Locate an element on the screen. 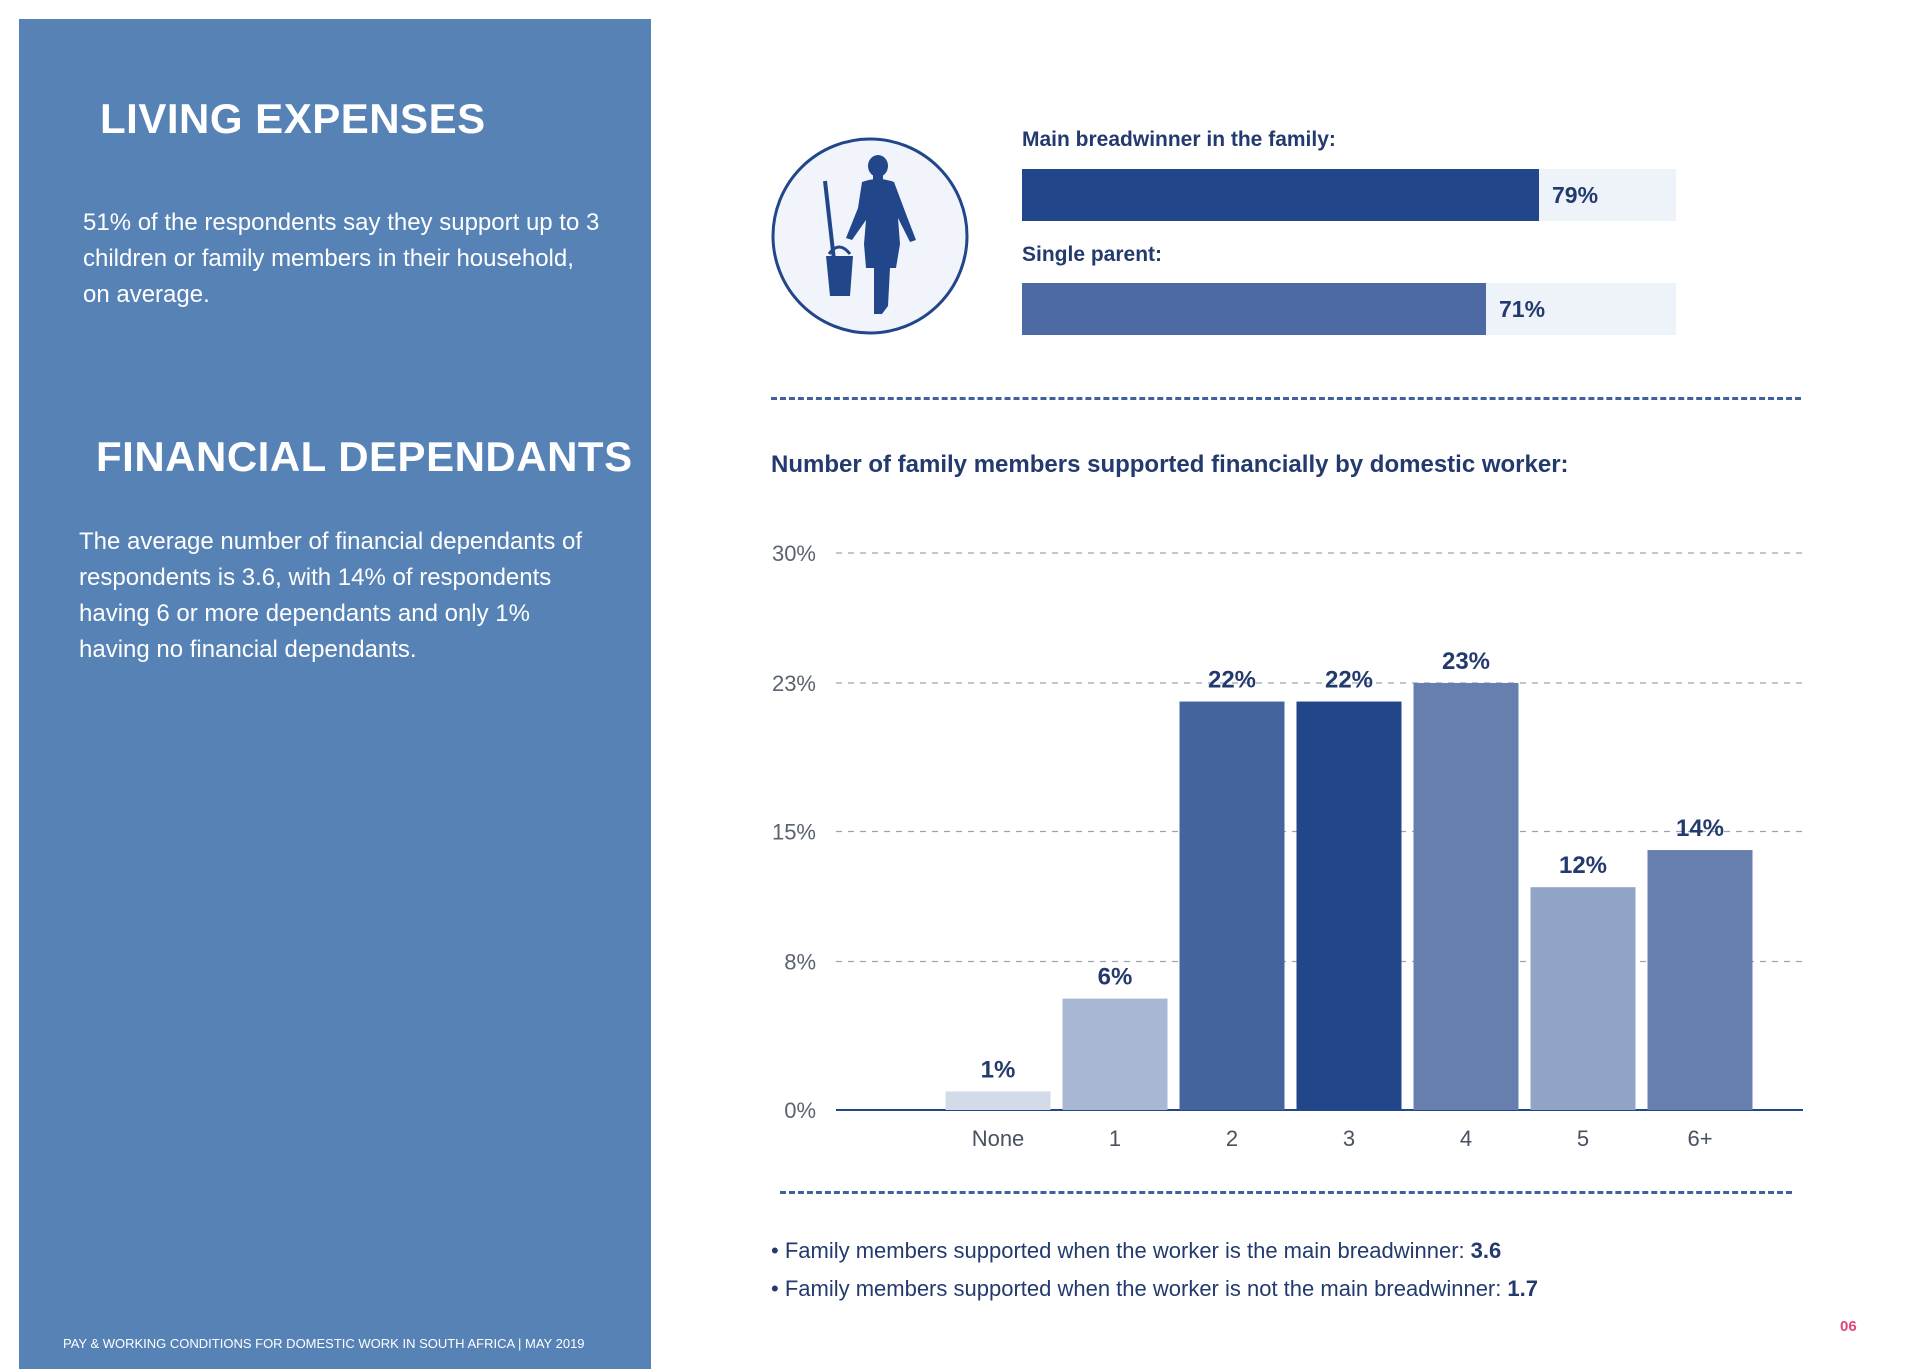  y-tick-label: 0% is located at coordinates (800, 1110).